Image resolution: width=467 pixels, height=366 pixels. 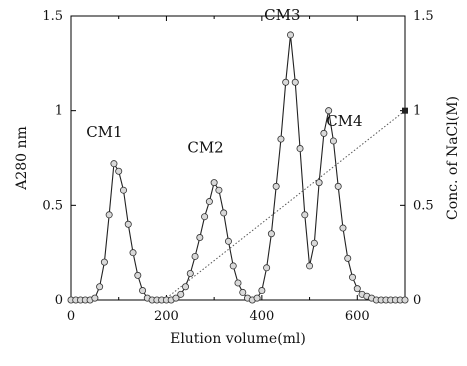 I want to click on peak-label: CM2, so click(x=205, y=147).